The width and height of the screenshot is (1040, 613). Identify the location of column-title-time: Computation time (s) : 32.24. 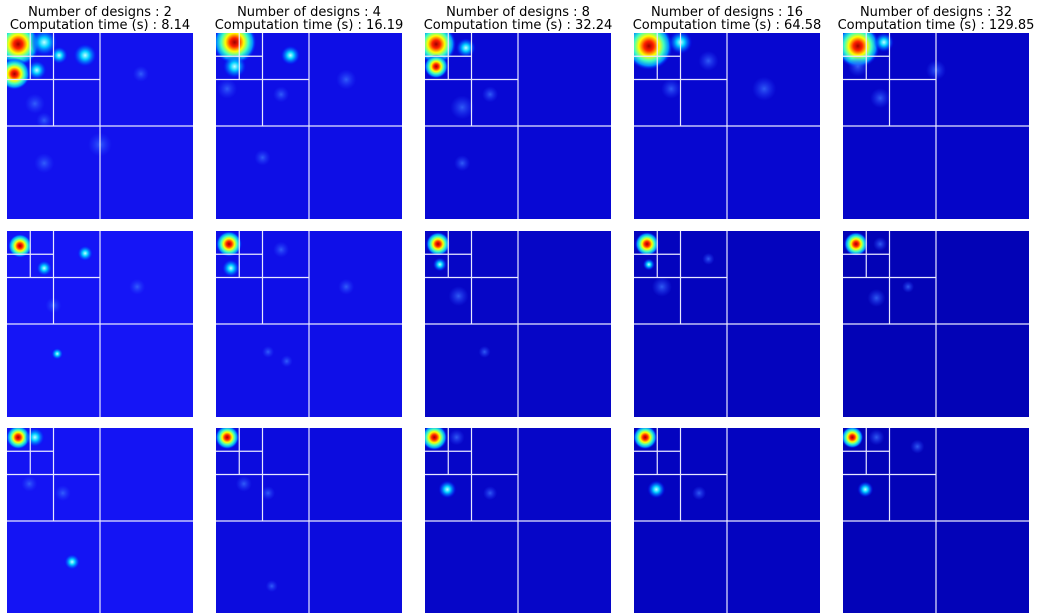
(518, 25).